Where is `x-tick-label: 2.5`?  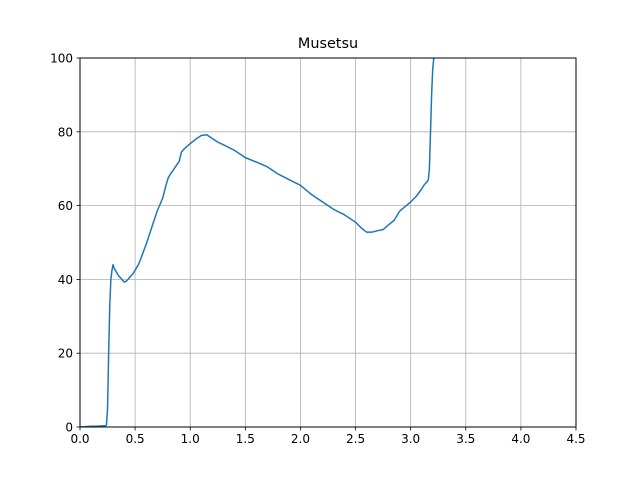 x-tick-label: 2.5 is located at coordinates (355, 439).